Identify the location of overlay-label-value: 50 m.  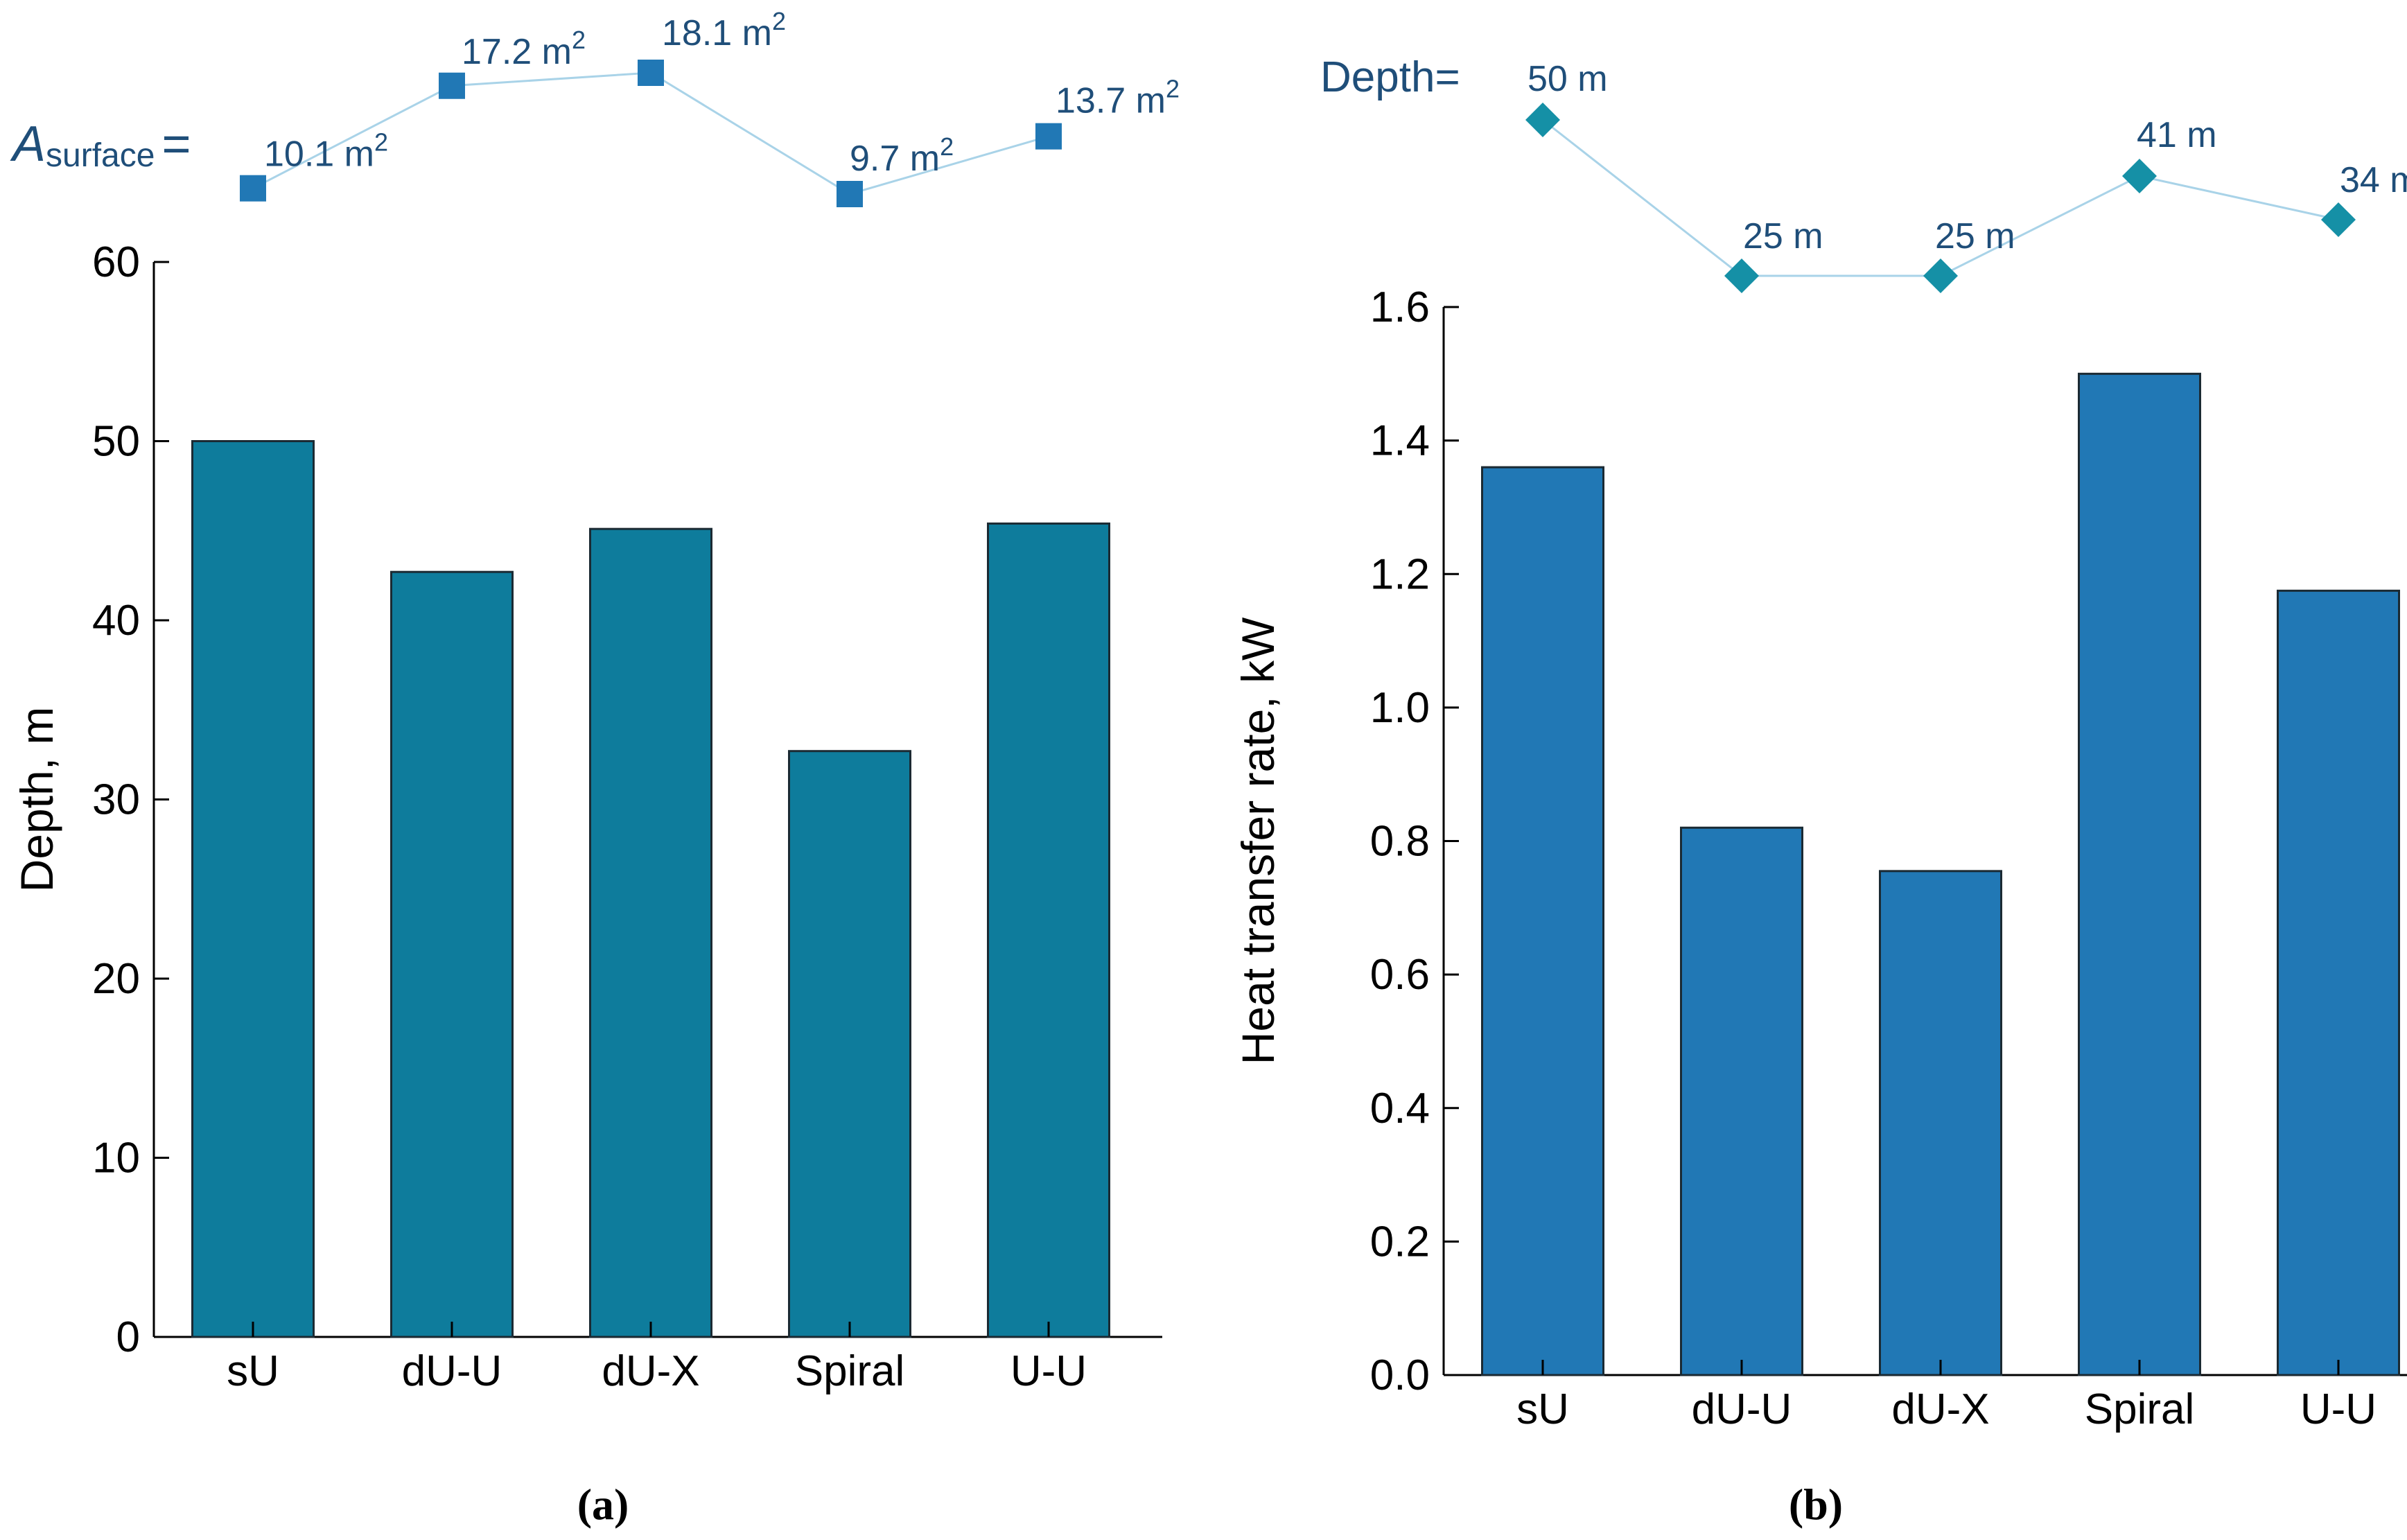
(1568, 79).